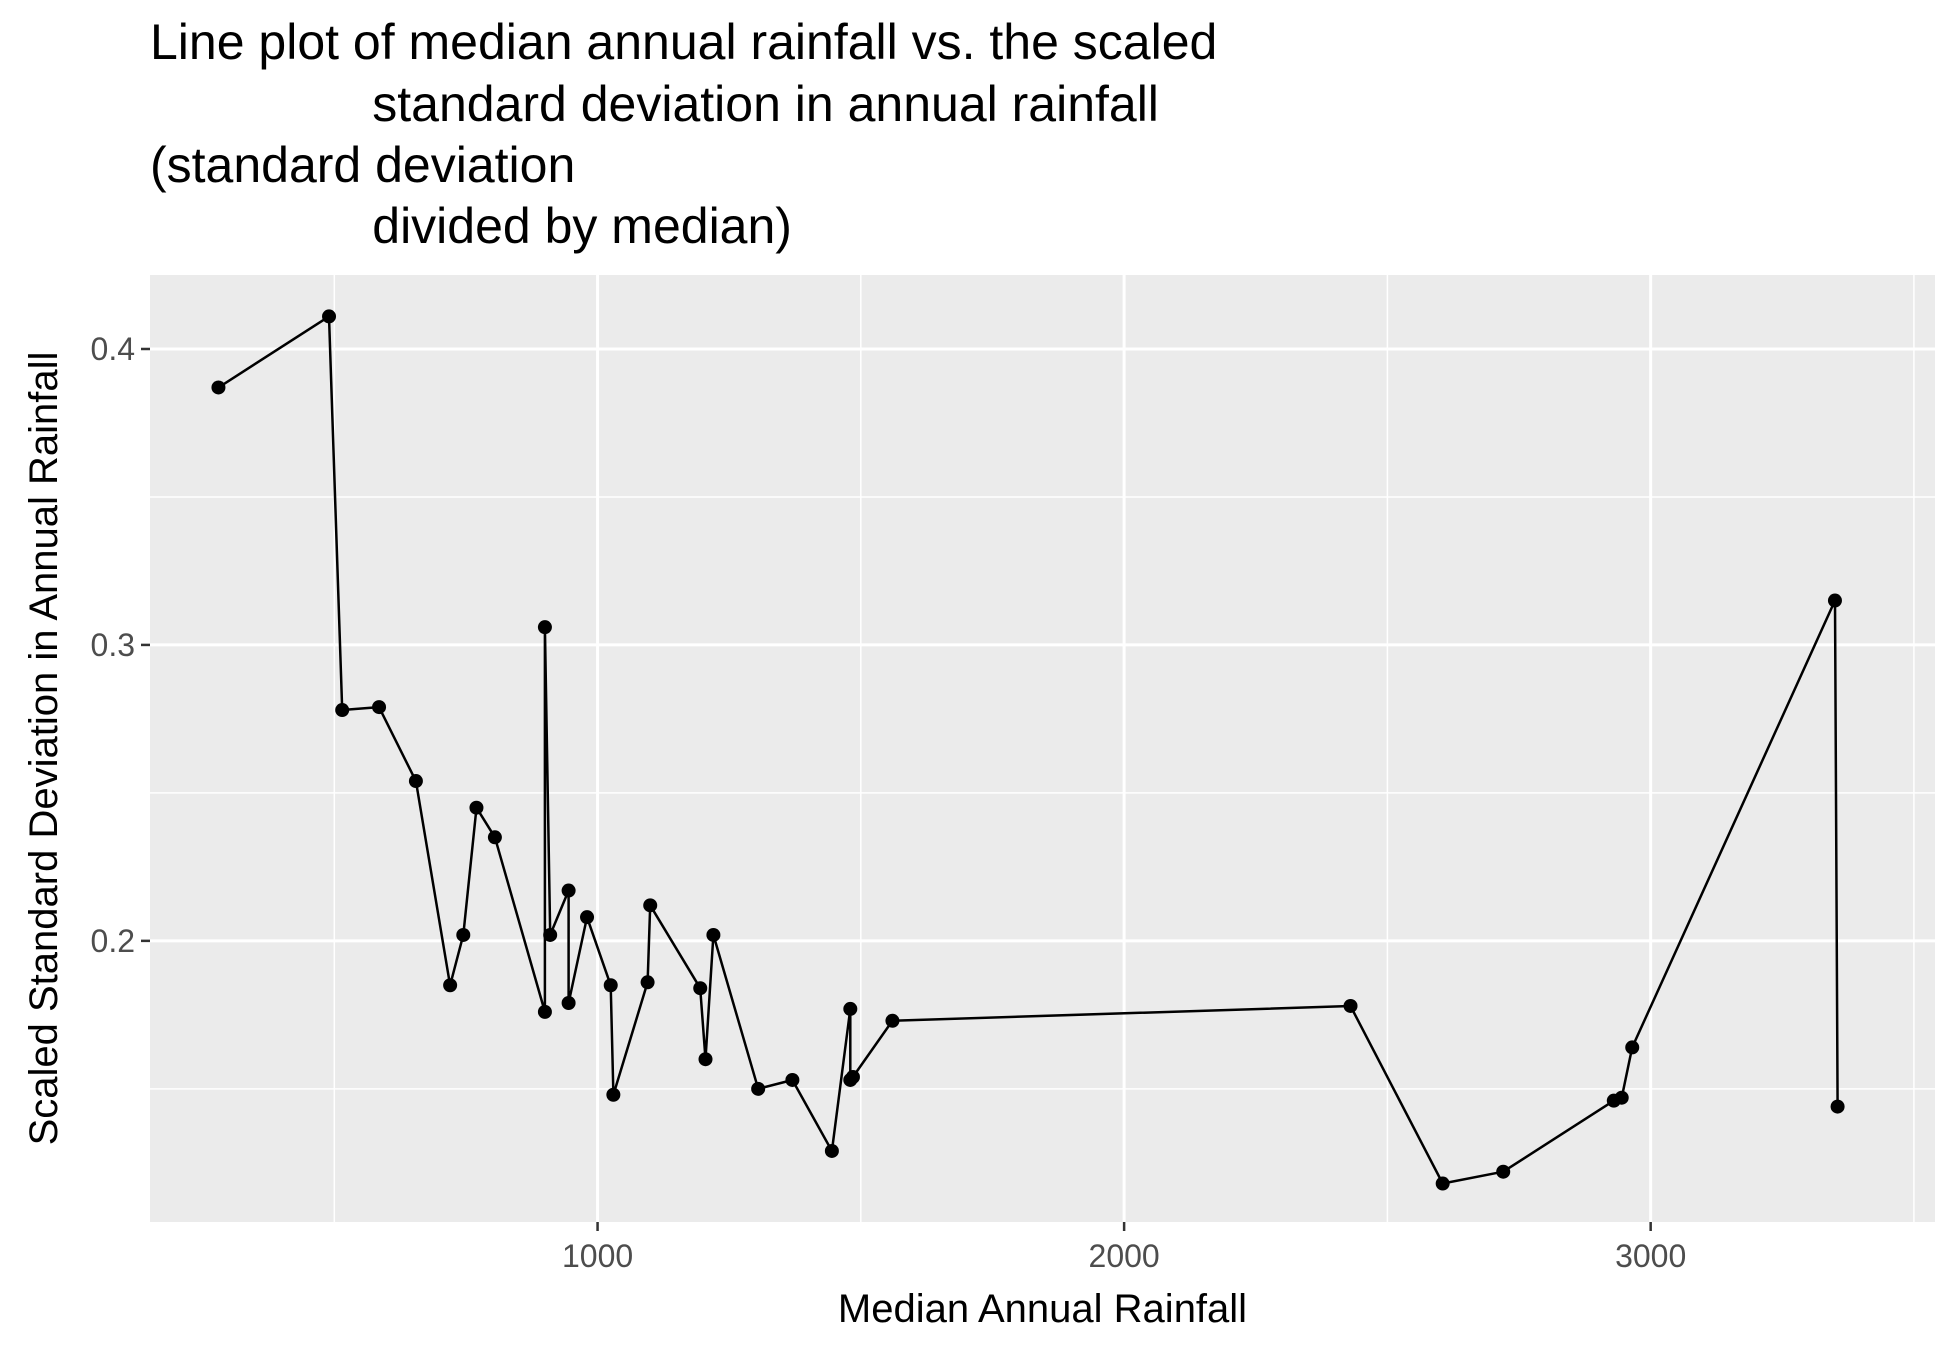 This screenshot has height=1349, width=1950. Describe the element at coordinates (363, 165) in the screenshot. I see `chart-title-line-3: (standard deviation` at that location.